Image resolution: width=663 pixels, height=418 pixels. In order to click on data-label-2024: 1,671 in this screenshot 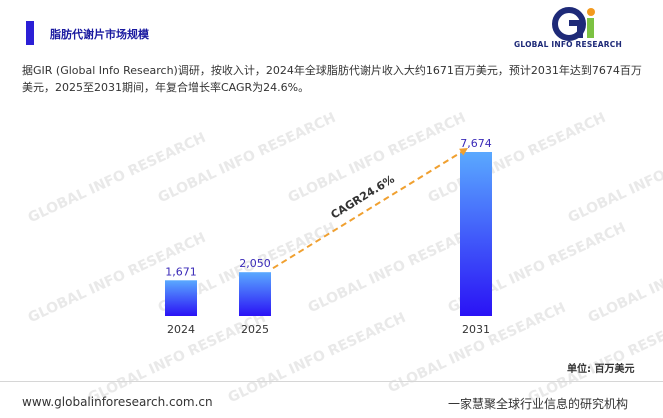, I will do `click(181, 271)`.